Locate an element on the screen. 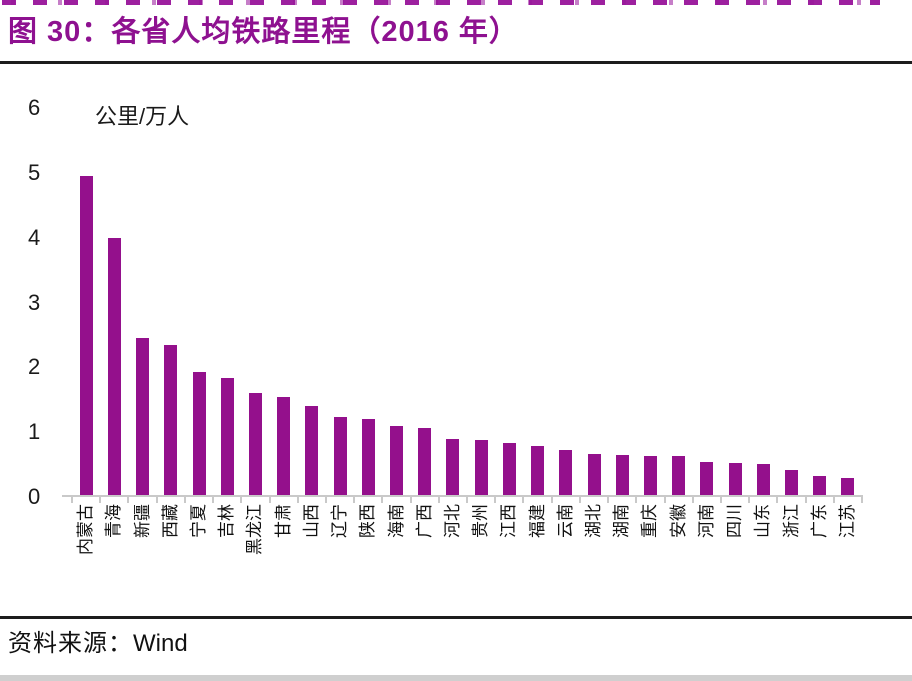  x-axis-label: 新疆 is located at coordinates (142, 521).